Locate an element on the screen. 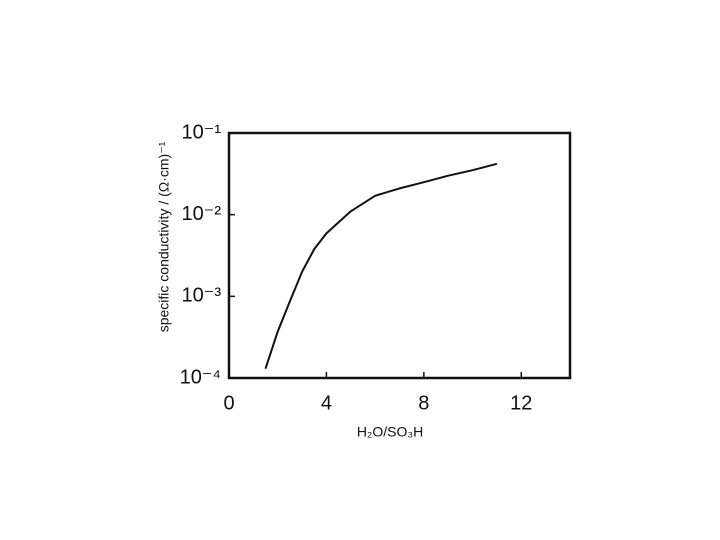 The width and height of the screenshot is (720, 540). y-tick-label: 10⁻¹ is located at coordinates (202, 132).